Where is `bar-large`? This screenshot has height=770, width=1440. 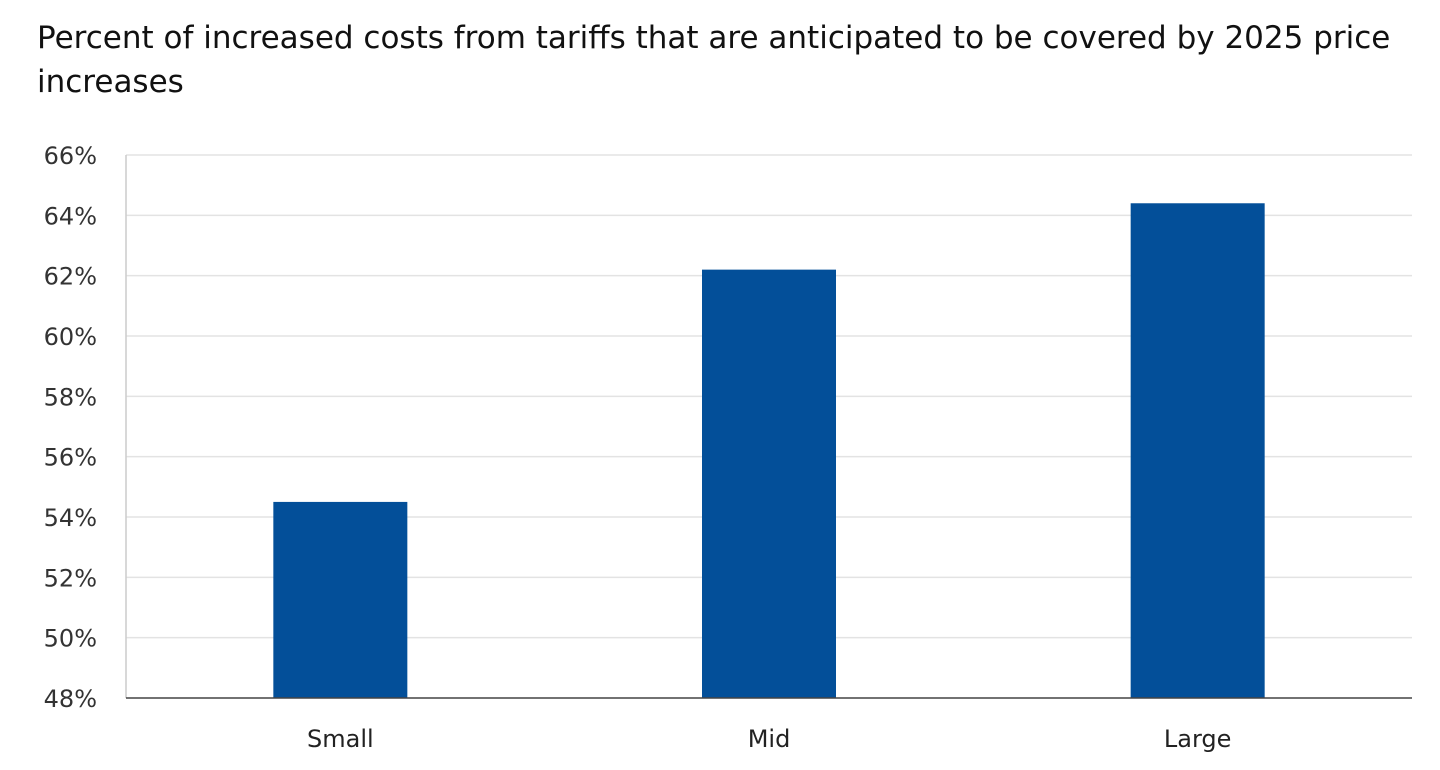
bar-large is located at coordinates (1197, 450).